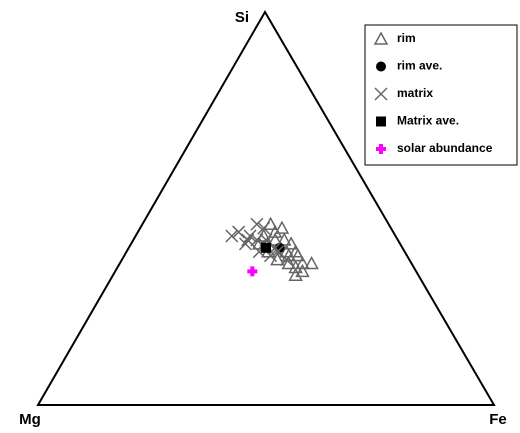  Describe the element at coordinates (242, 17) in the screenshot. I see `vertex-label: Si` at that location.